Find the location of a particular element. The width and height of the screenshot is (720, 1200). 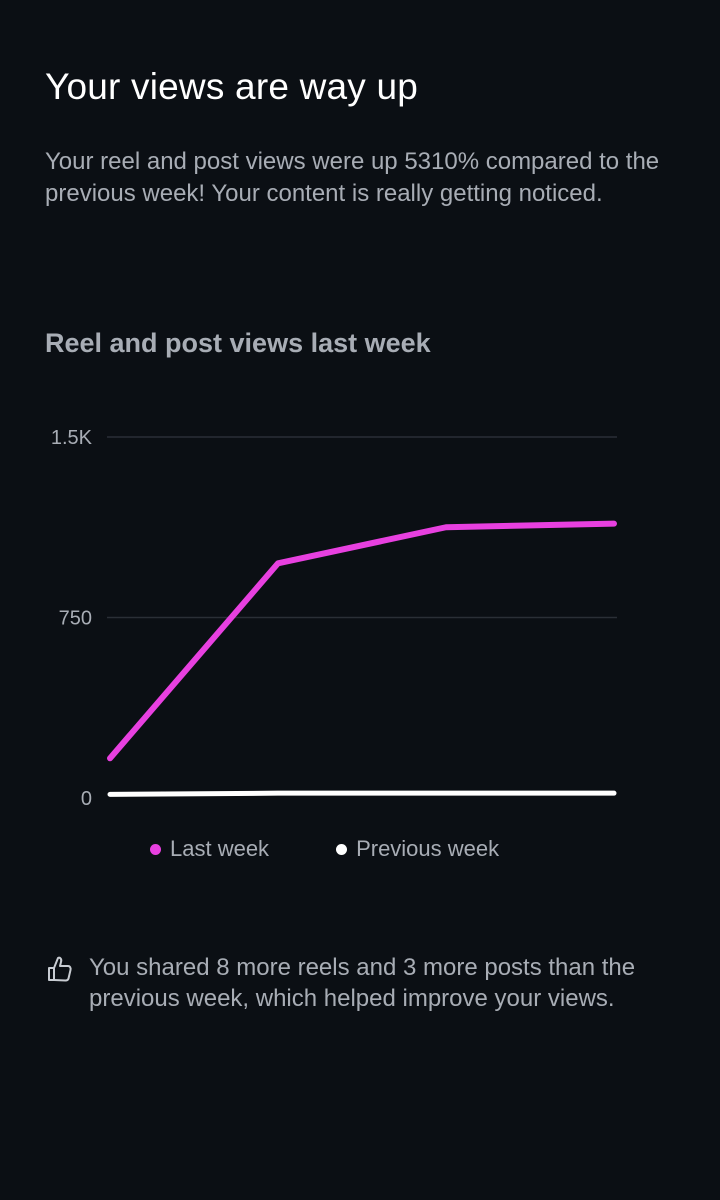

series-line-last-week is located at coordinates (362, 641).